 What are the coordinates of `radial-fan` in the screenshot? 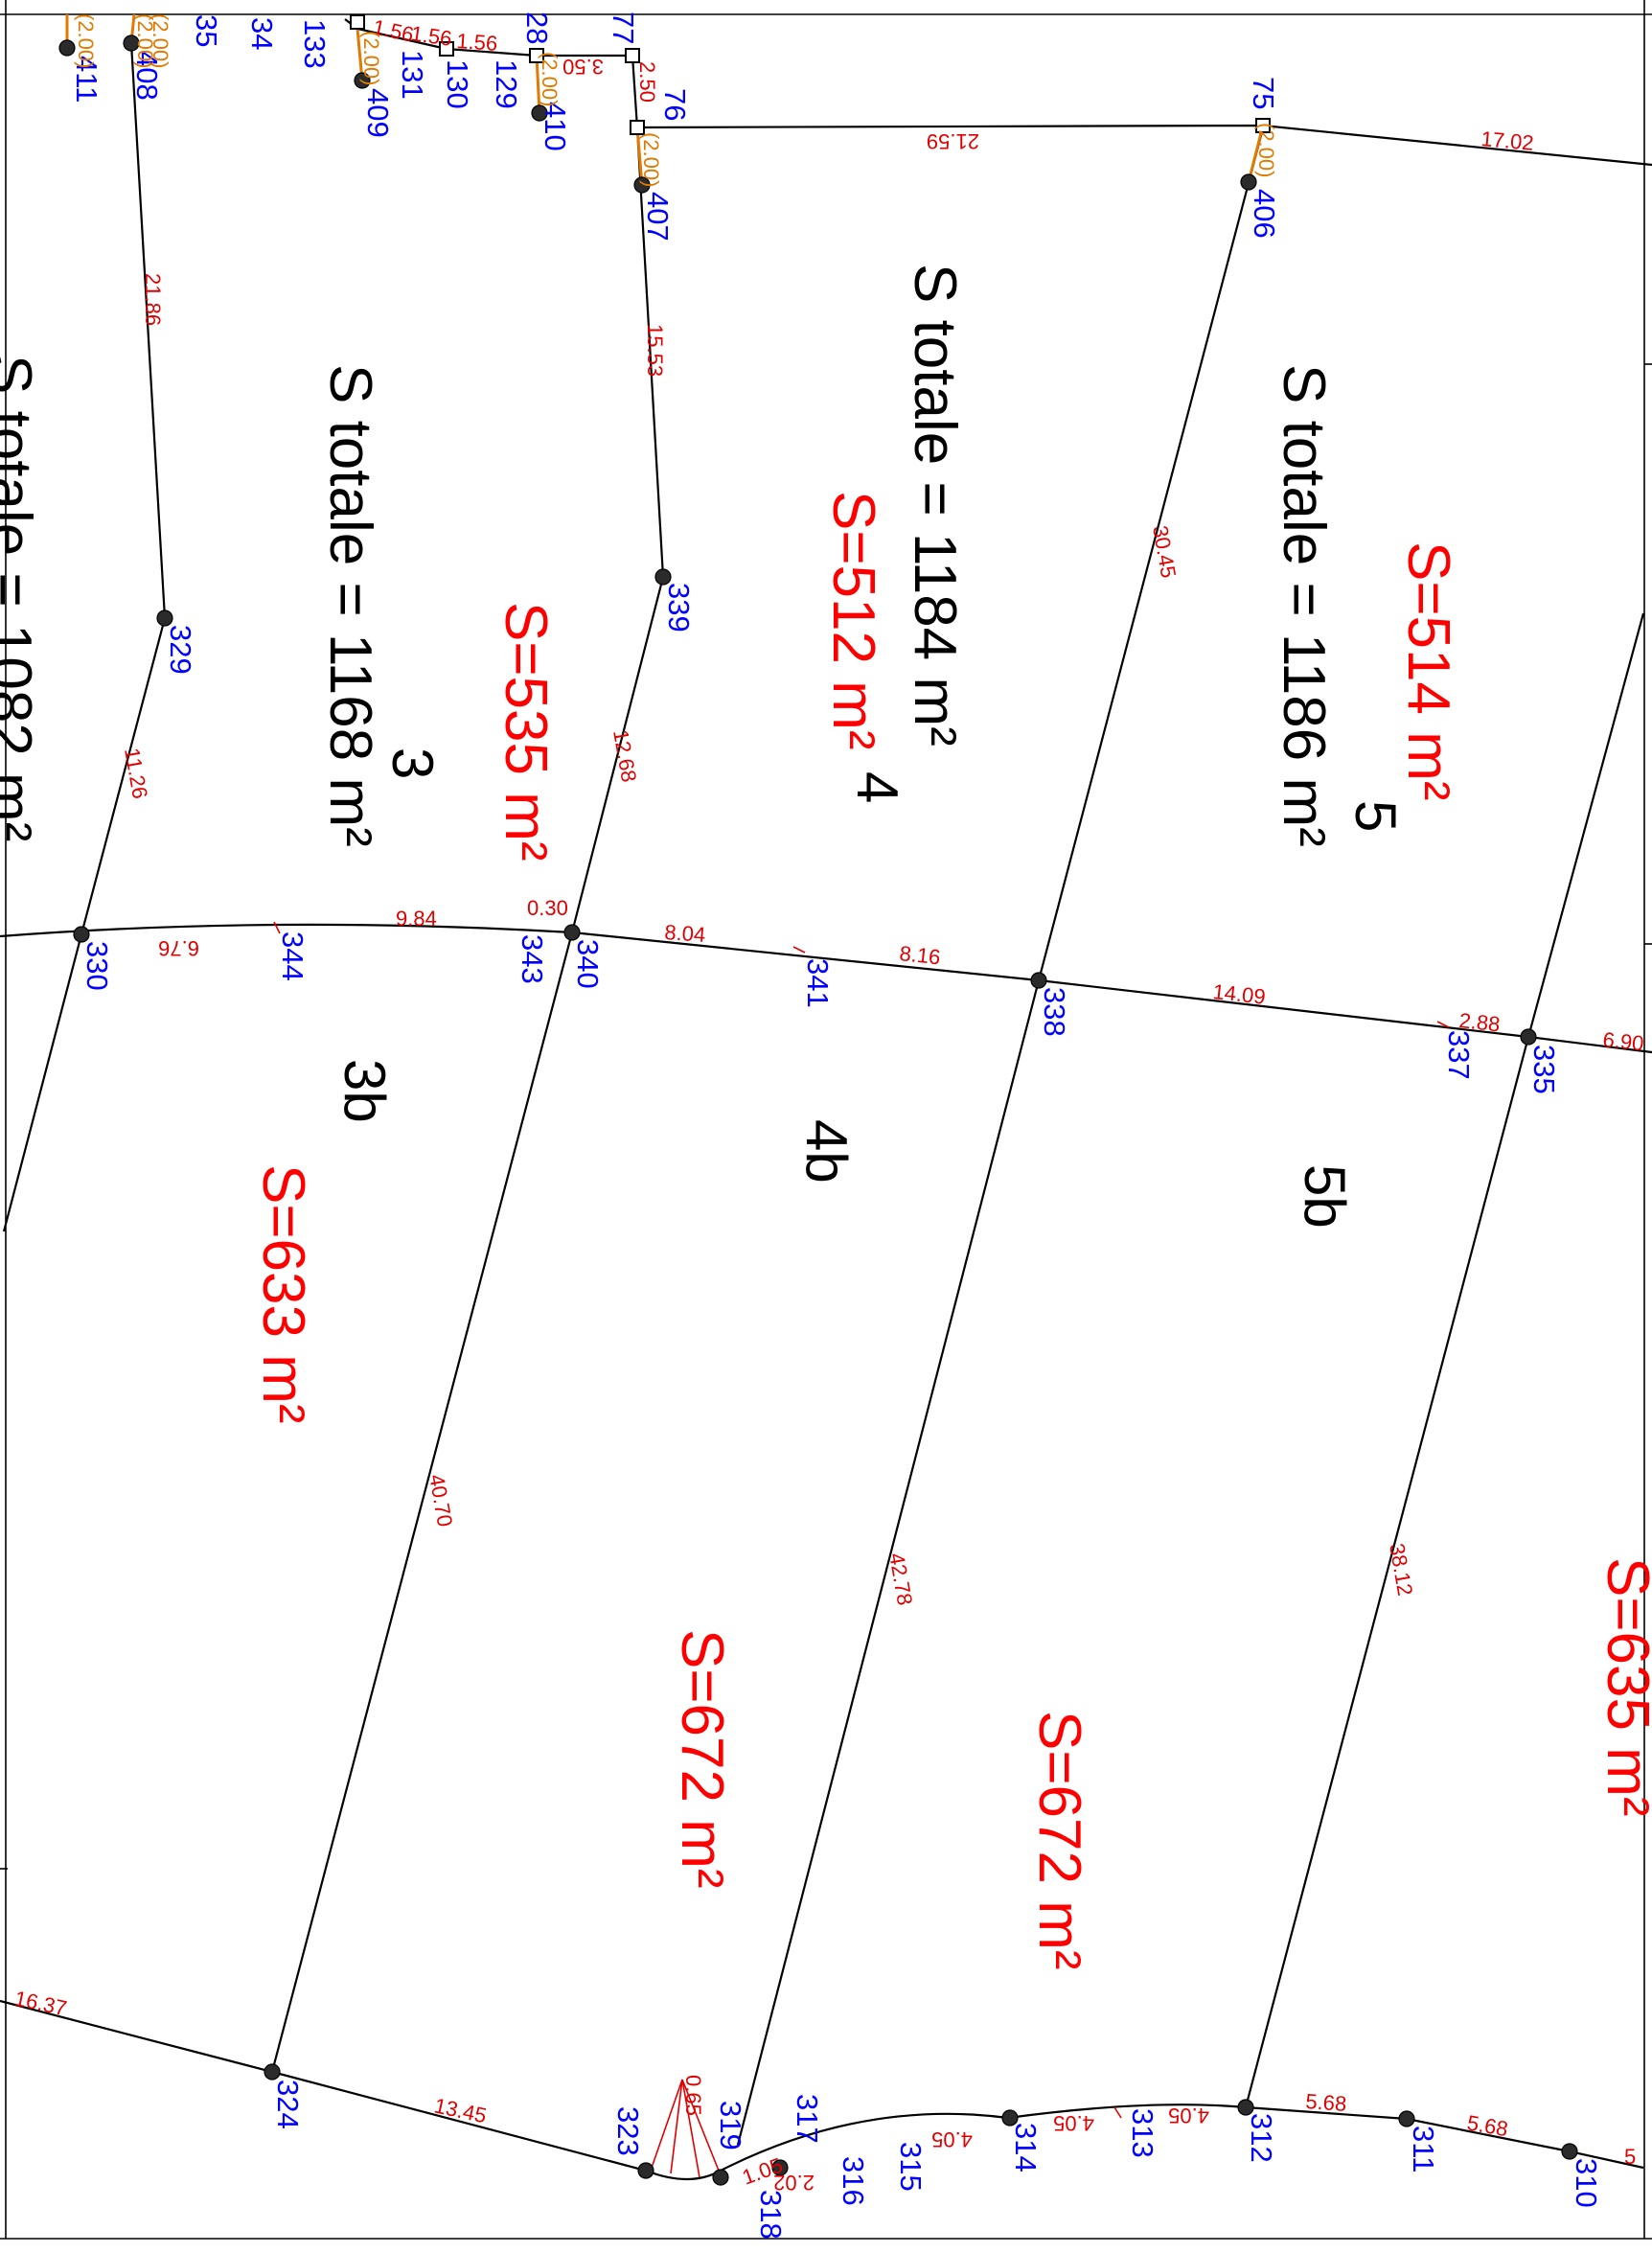 It's located at (686, 2128).